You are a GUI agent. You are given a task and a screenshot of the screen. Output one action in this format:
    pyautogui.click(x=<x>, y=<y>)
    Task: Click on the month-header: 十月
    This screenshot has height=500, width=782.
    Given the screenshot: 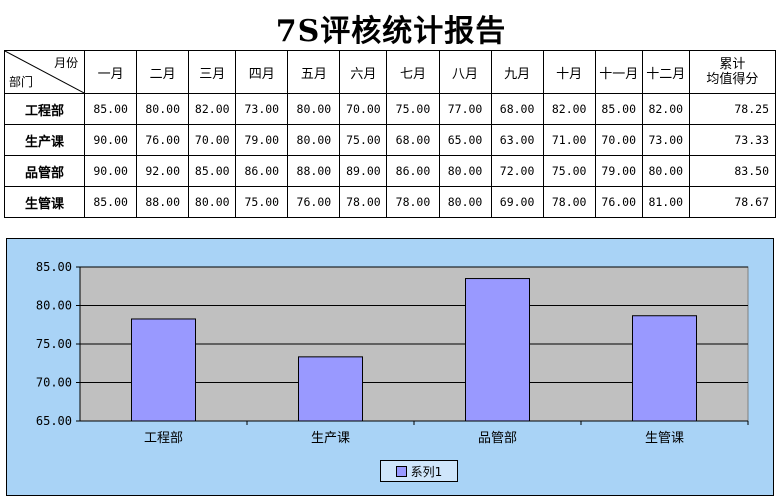 What is the action you would take?
    pyautogui.click(x=569, y=72)
    